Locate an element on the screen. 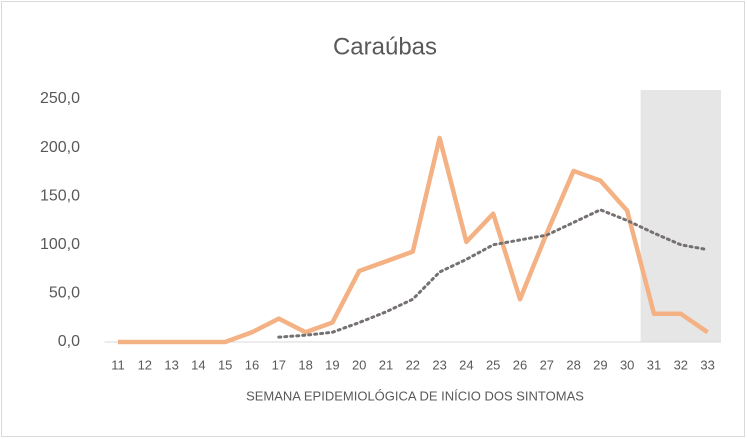 Image resolution: width=747 pixels, height=439 pixels. y-tick-label: 0,0 is located at coordinates (69, 341).